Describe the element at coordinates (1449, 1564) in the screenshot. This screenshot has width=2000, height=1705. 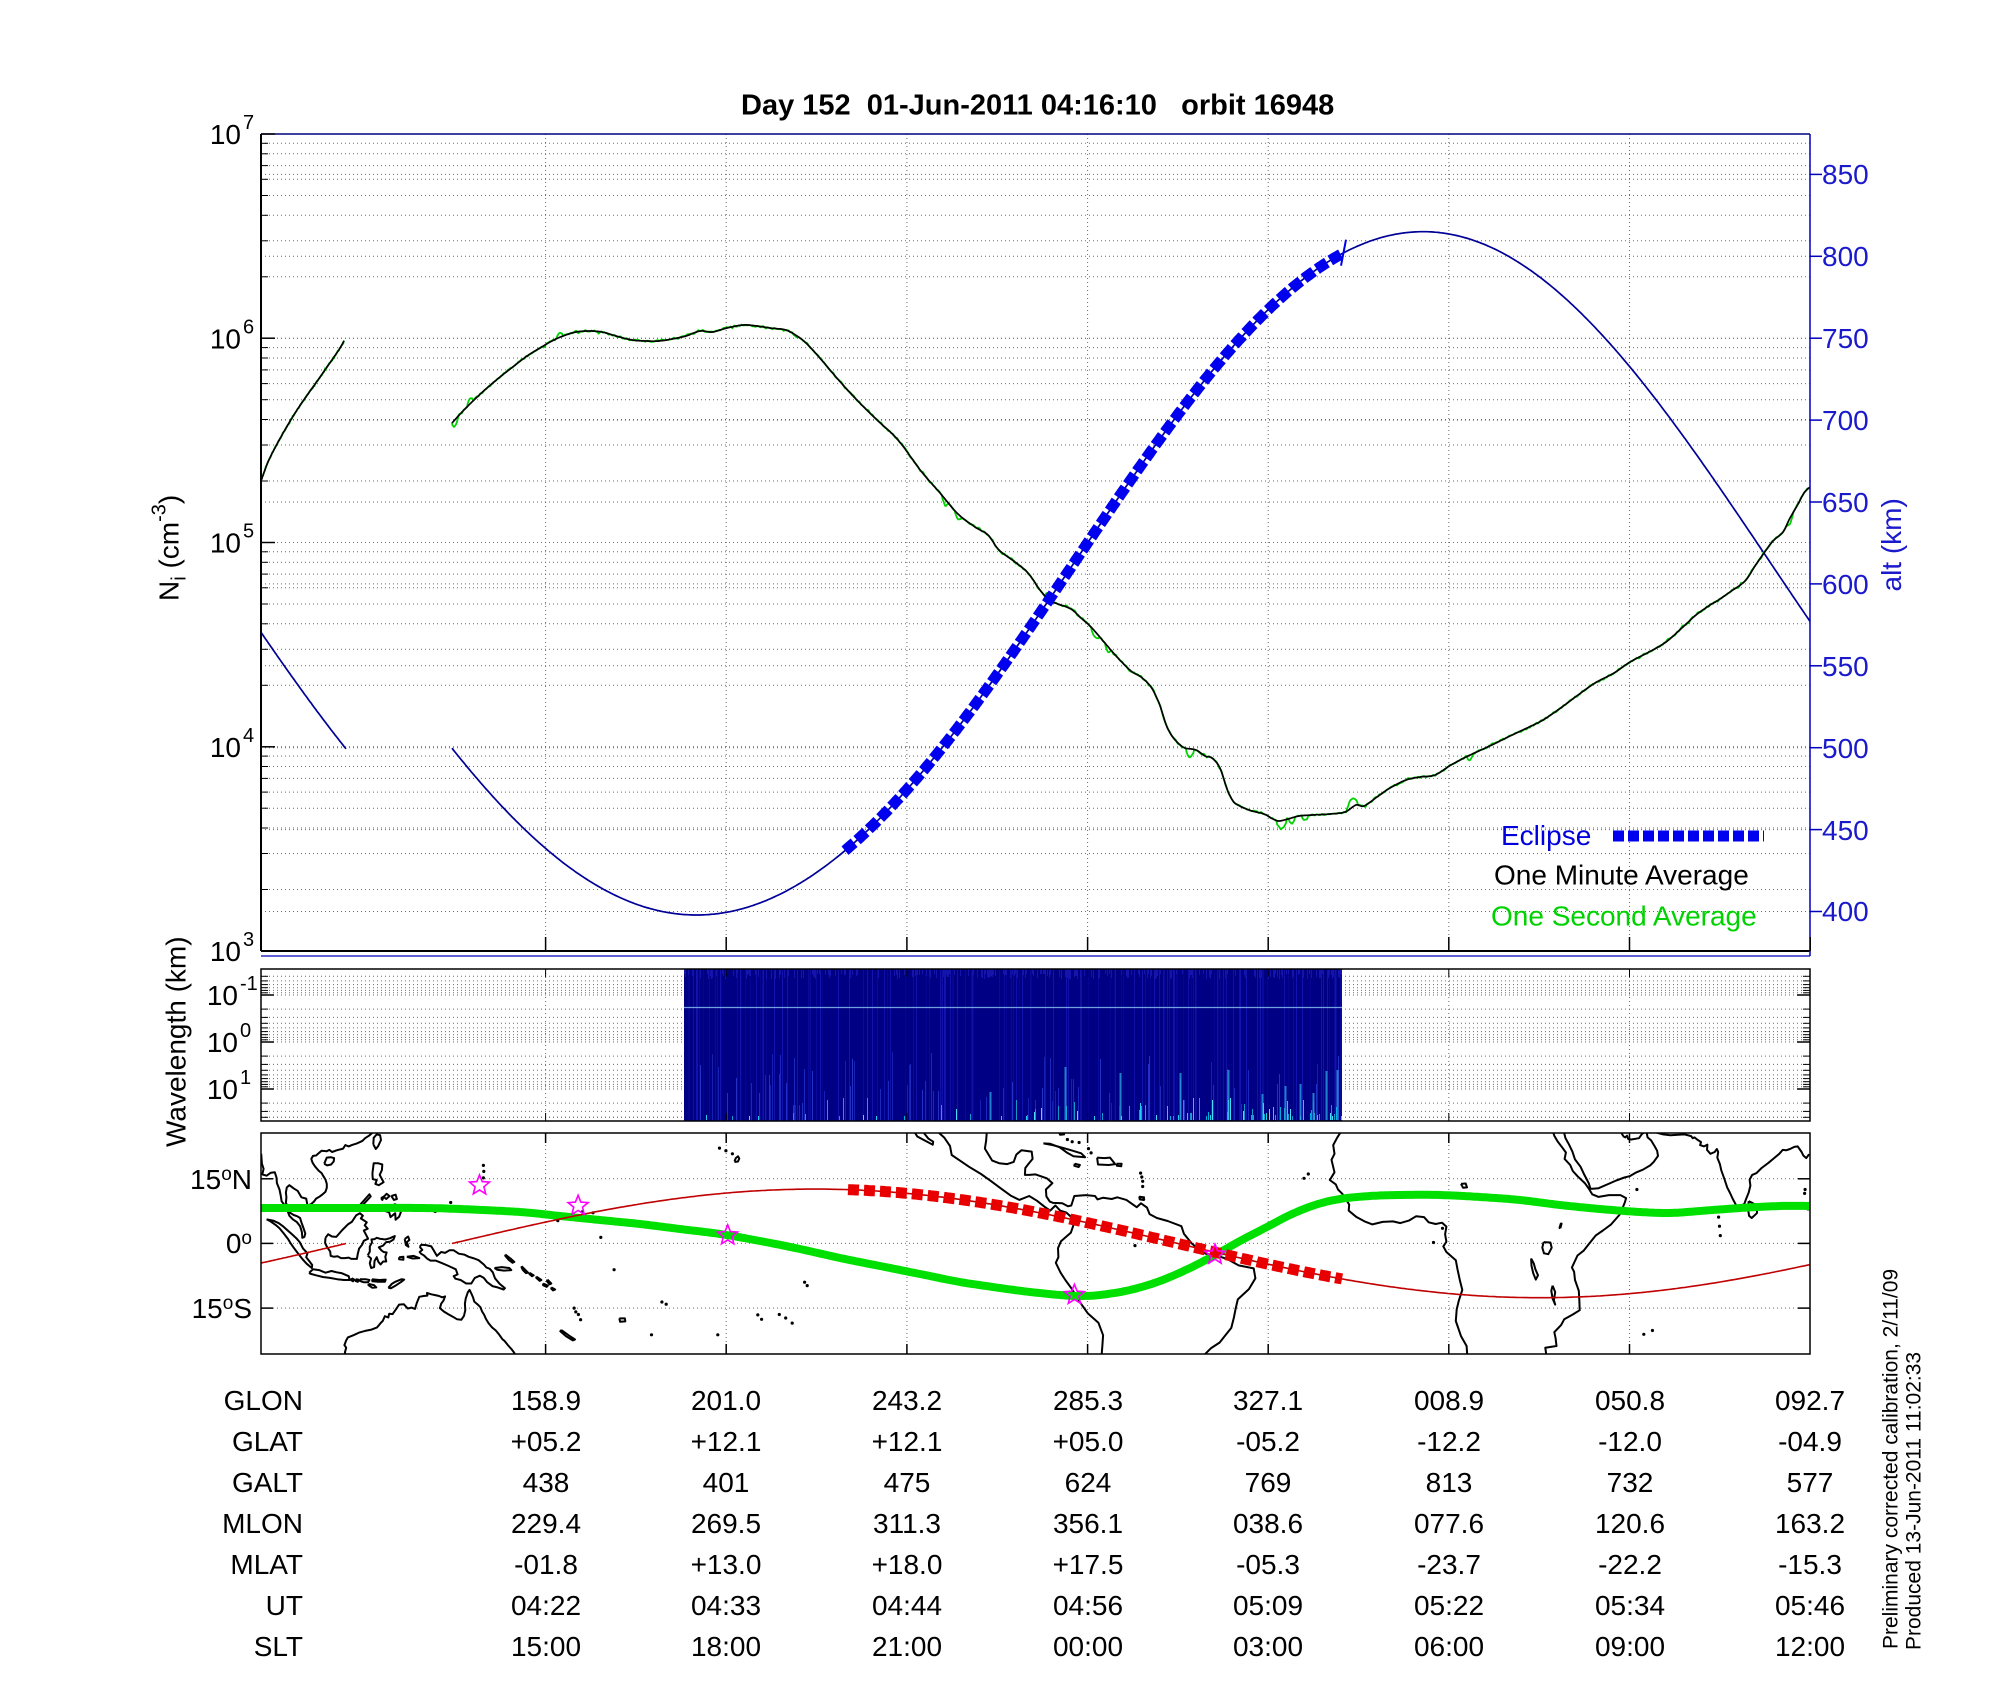
I see `svg-text: -23.7` at that location.